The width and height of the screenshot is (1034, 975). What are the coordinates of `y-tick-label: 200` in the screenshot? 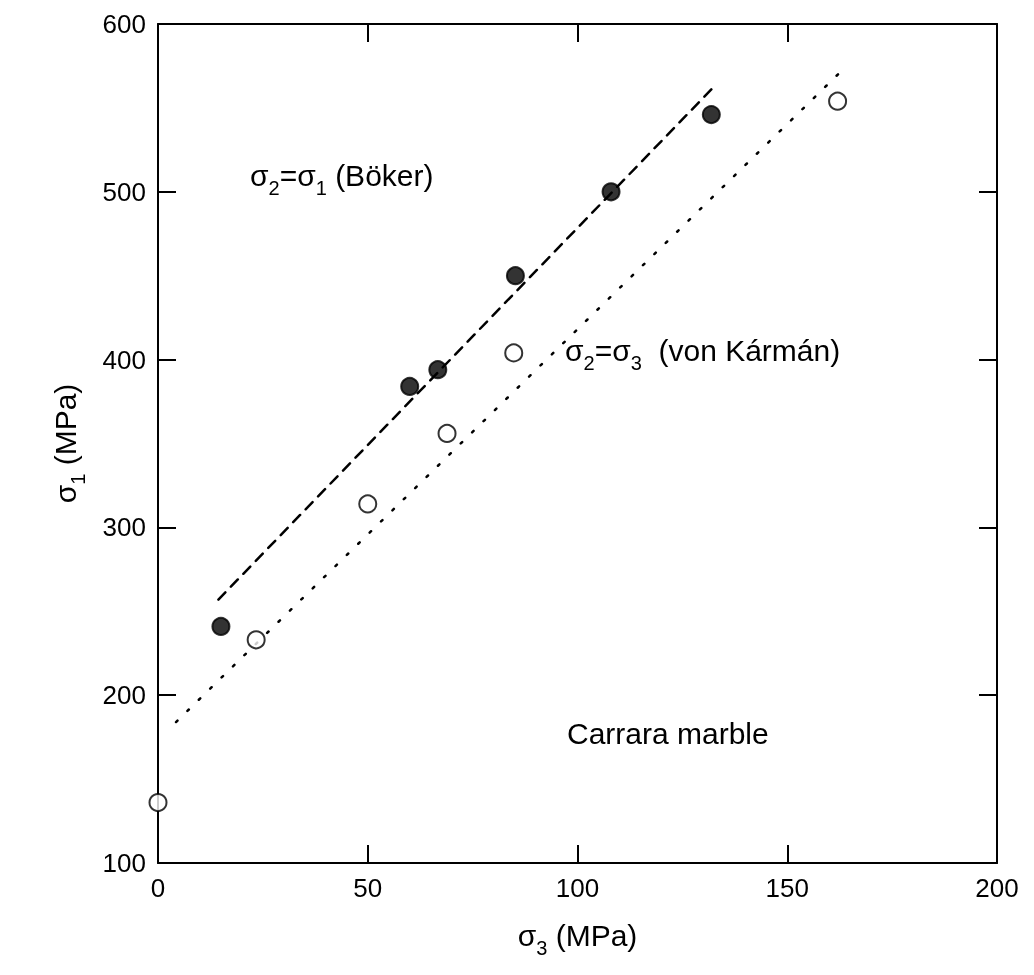 It's located at (124, 695).